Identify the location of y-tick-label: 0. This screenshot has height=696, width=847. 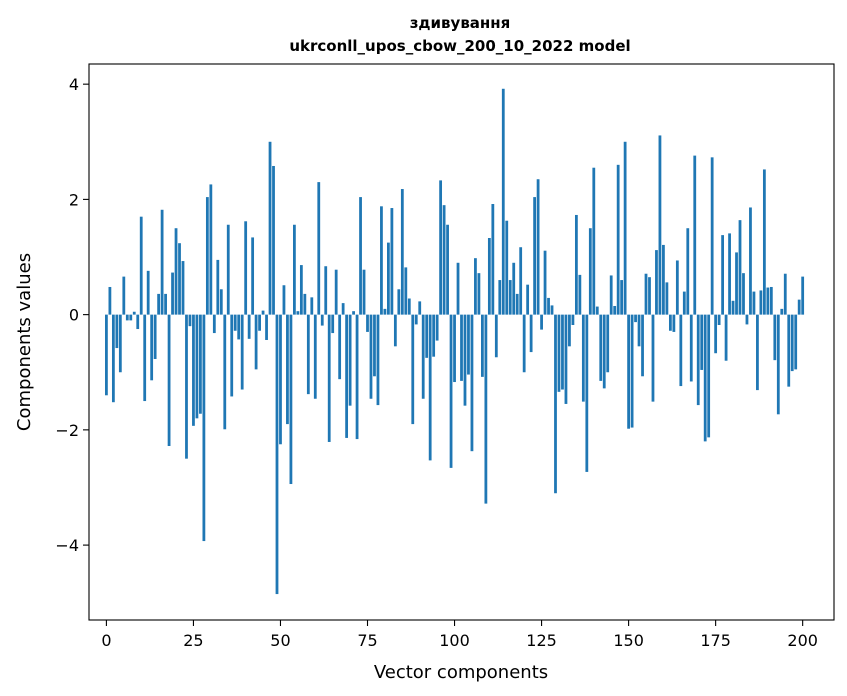
(74, 315).